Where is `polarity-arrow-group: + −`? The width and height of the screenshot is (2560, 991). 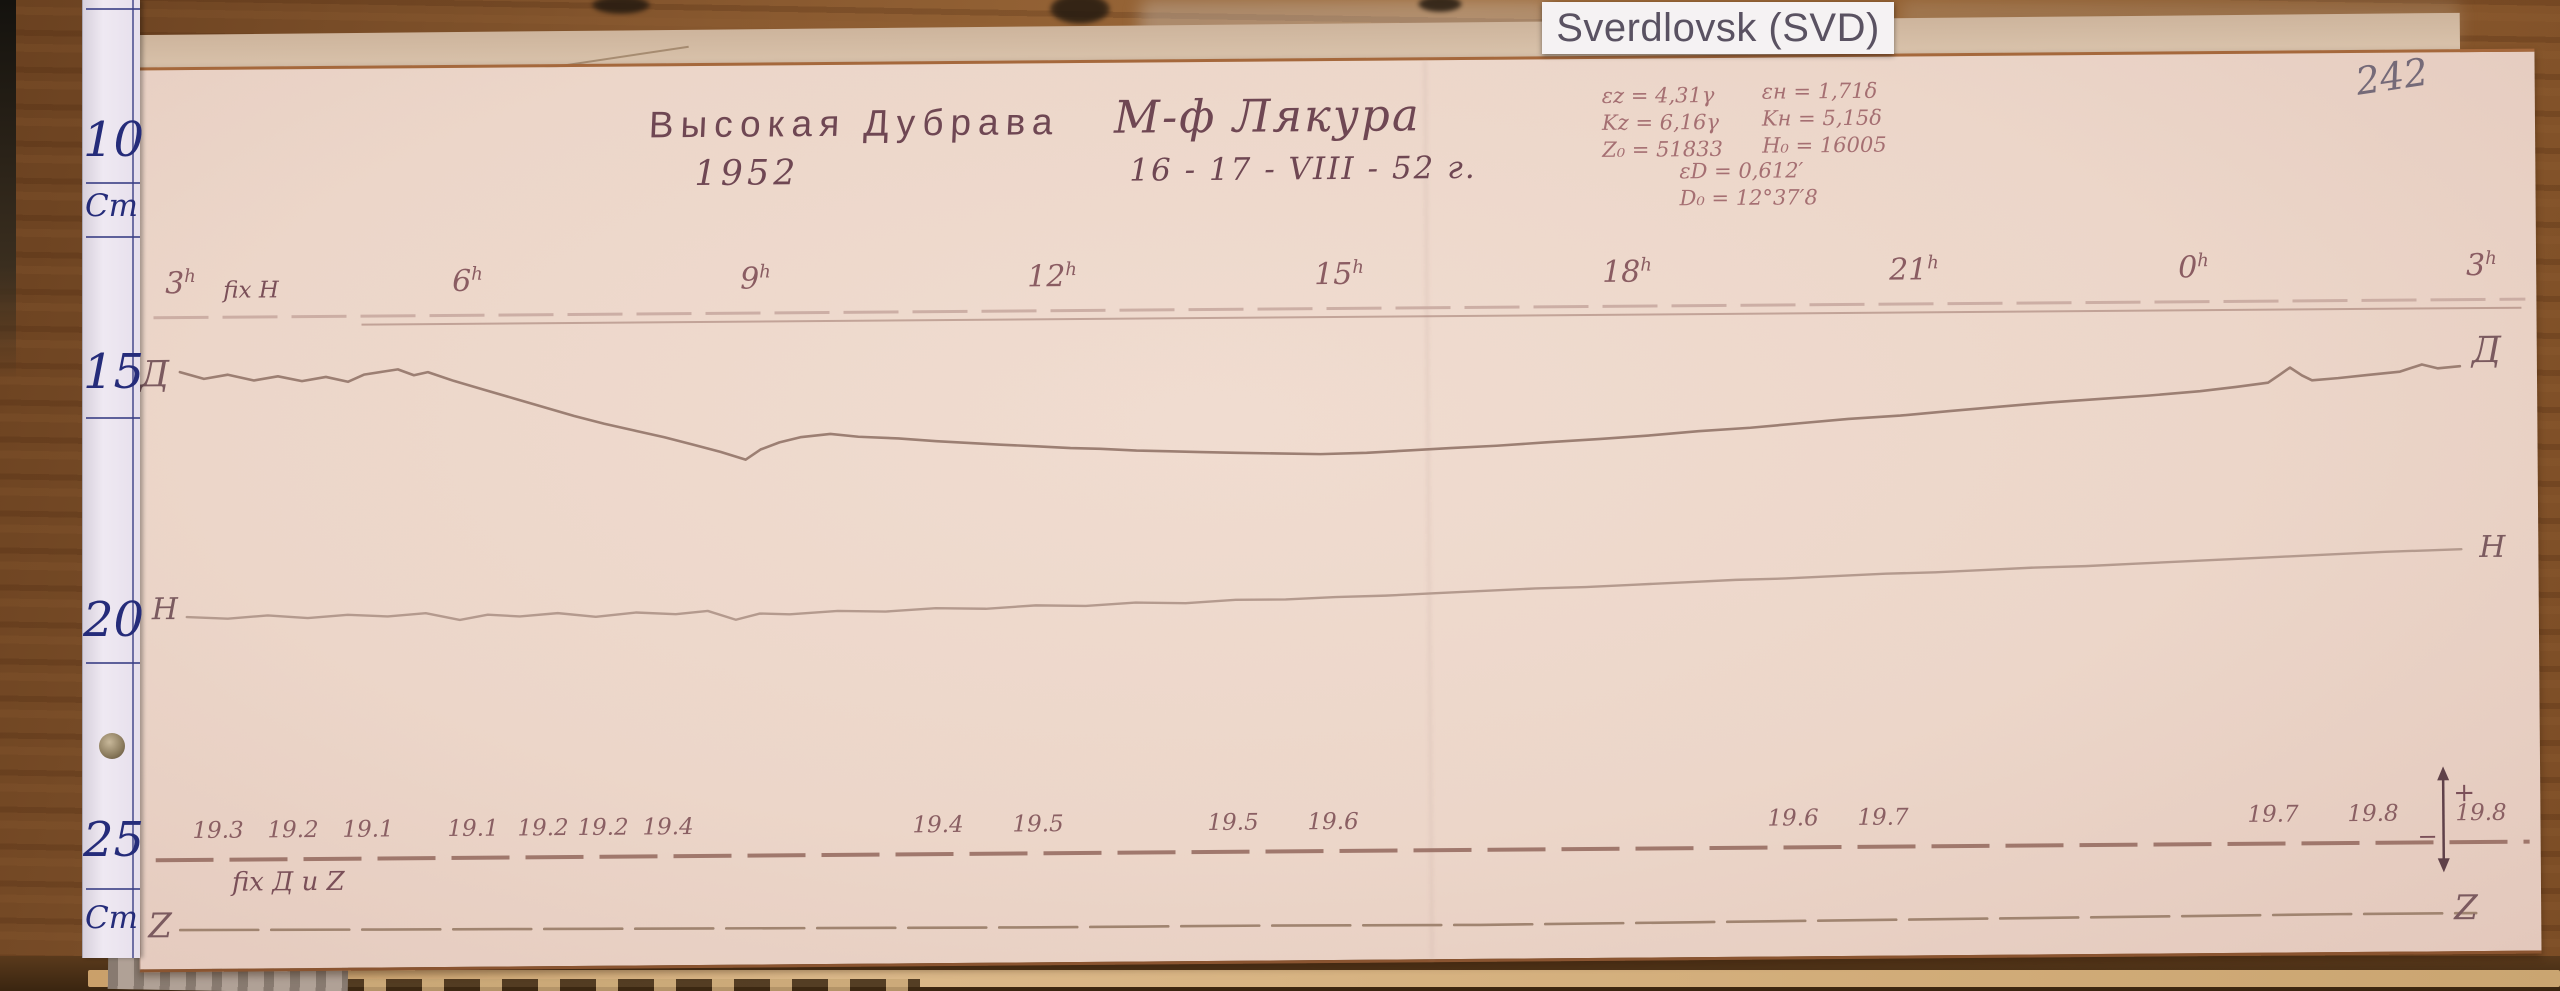
polarity-arrow-group: + − is located at coordinates (2444, 819).